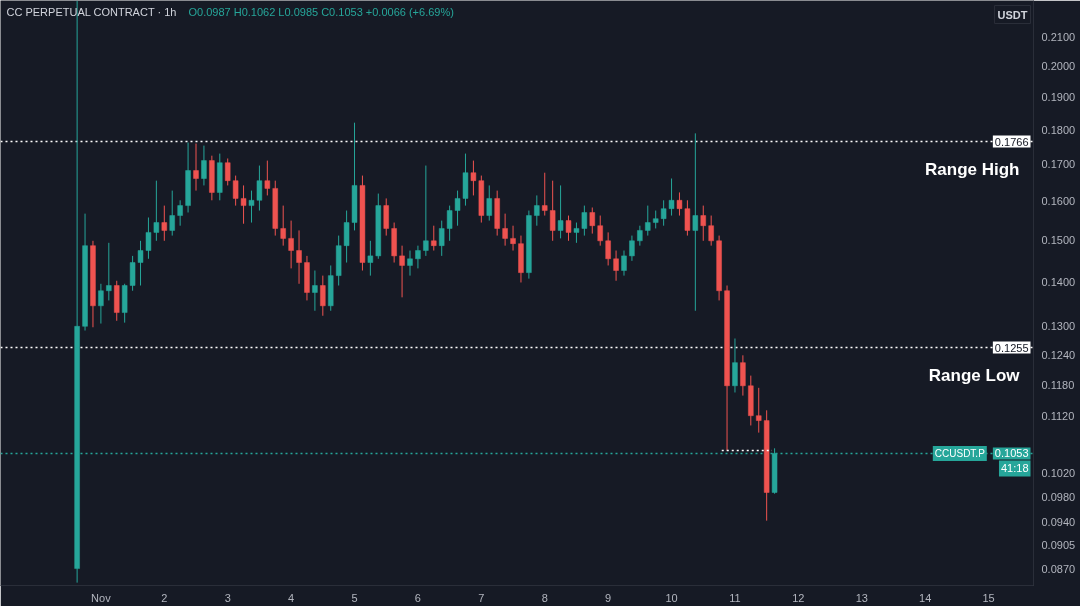  Describe the element at coordinates (481, 597) in the screenshot. I see `x-tick-label: 7` at that location.